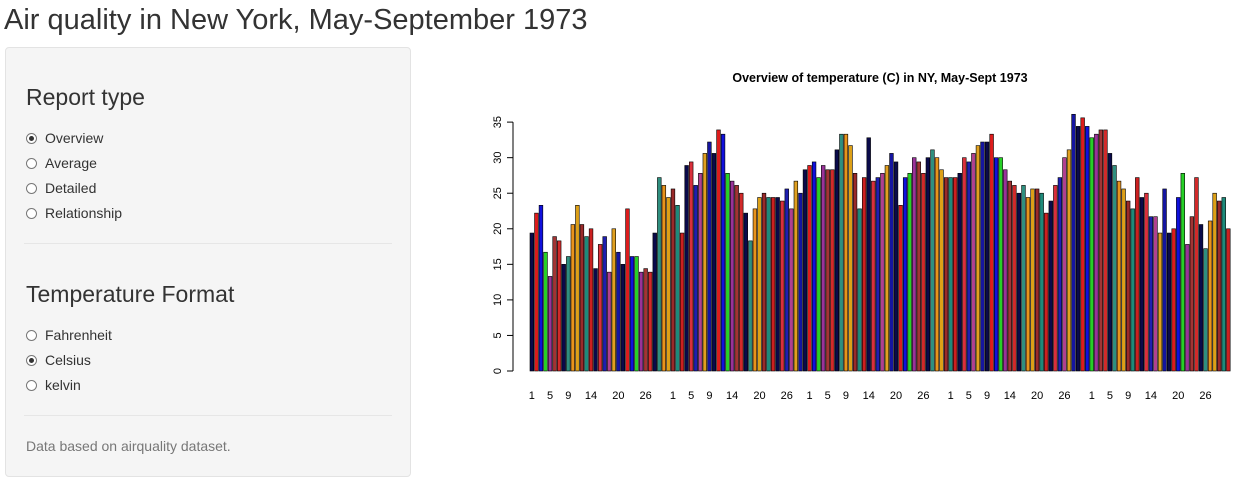 Image resolution: width=1251 pixels, height=477 pixels. Describe the element at coordinates (58, 360) in the screenshot. I see `radio-option-celsius: Celsius` at that location.